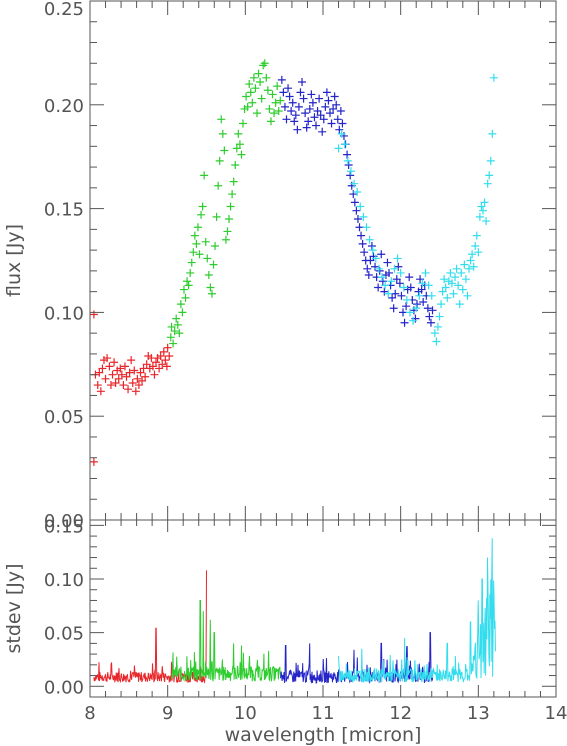  I want to click on stdev-xtick-label: 11, so click(323, 713).